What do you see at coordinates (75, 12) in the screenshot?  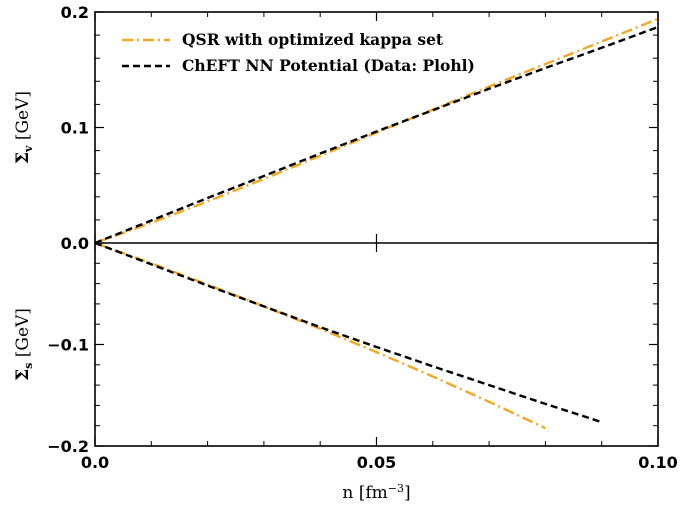 I see `y-tick-label: 0.2` at bounding box center [75, 12].